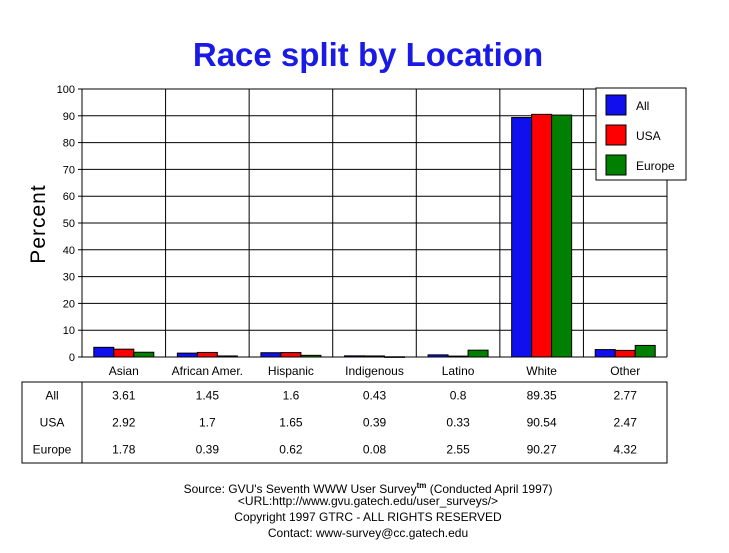  Describe the element at coordinates (626, 423) in the screenshot. I see `table-cell: 2.47` at that location.